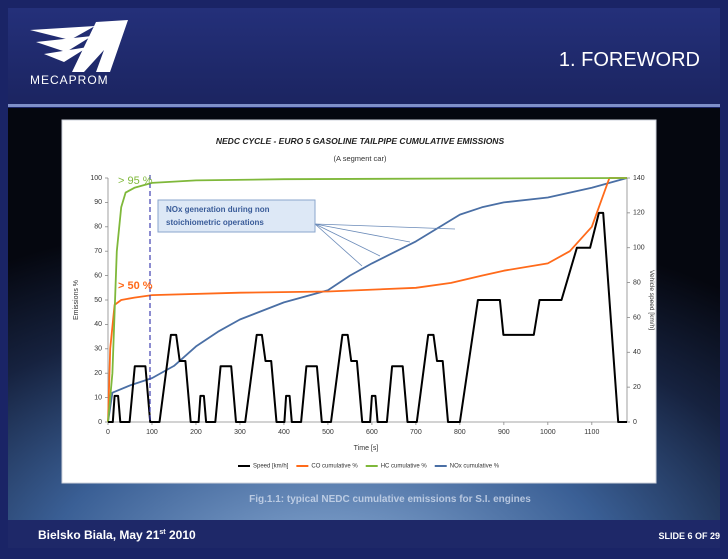 The width and height of the screenshot is (728, 559). I want to click on callout-arrows, so click(385, 245).